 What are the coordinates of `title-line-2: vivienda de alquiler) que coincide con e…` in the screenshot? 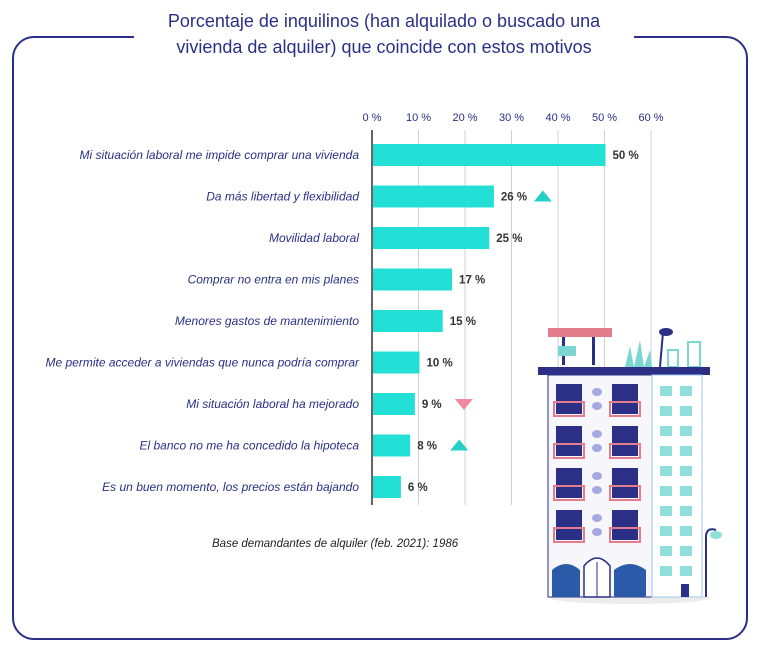 It's located at (384, 47).